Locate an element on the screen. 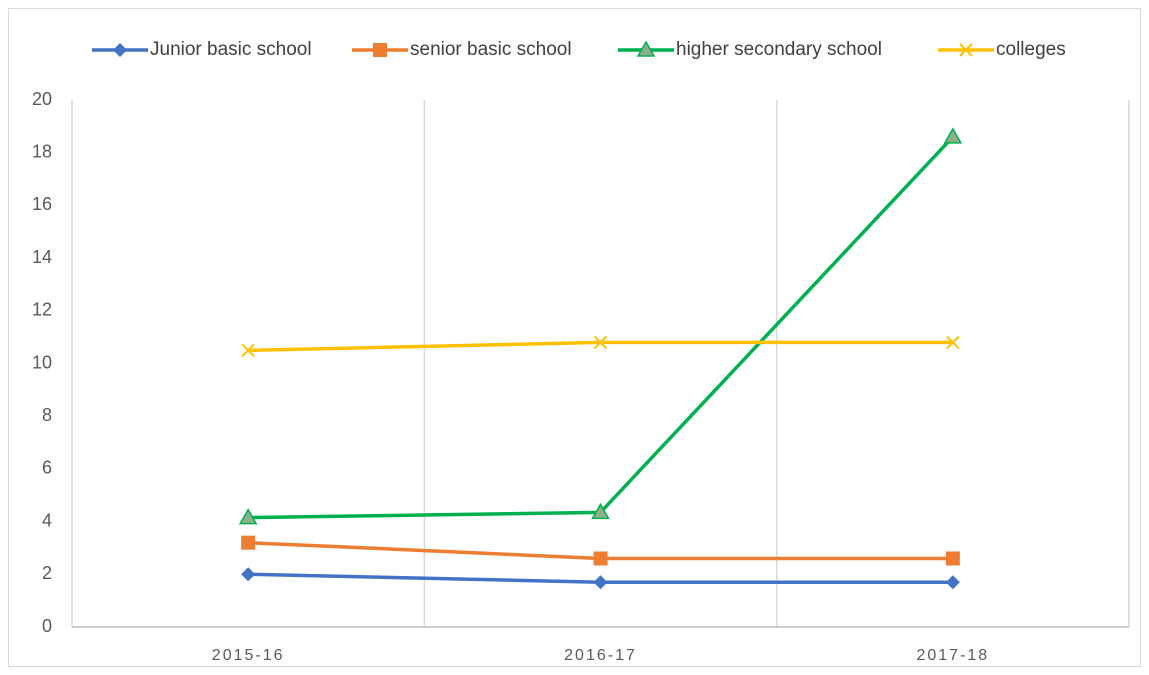 The height and width of the screenshot is (675, 1149). x-tick-label: 2016-17 is located at coordinates (600, 655).